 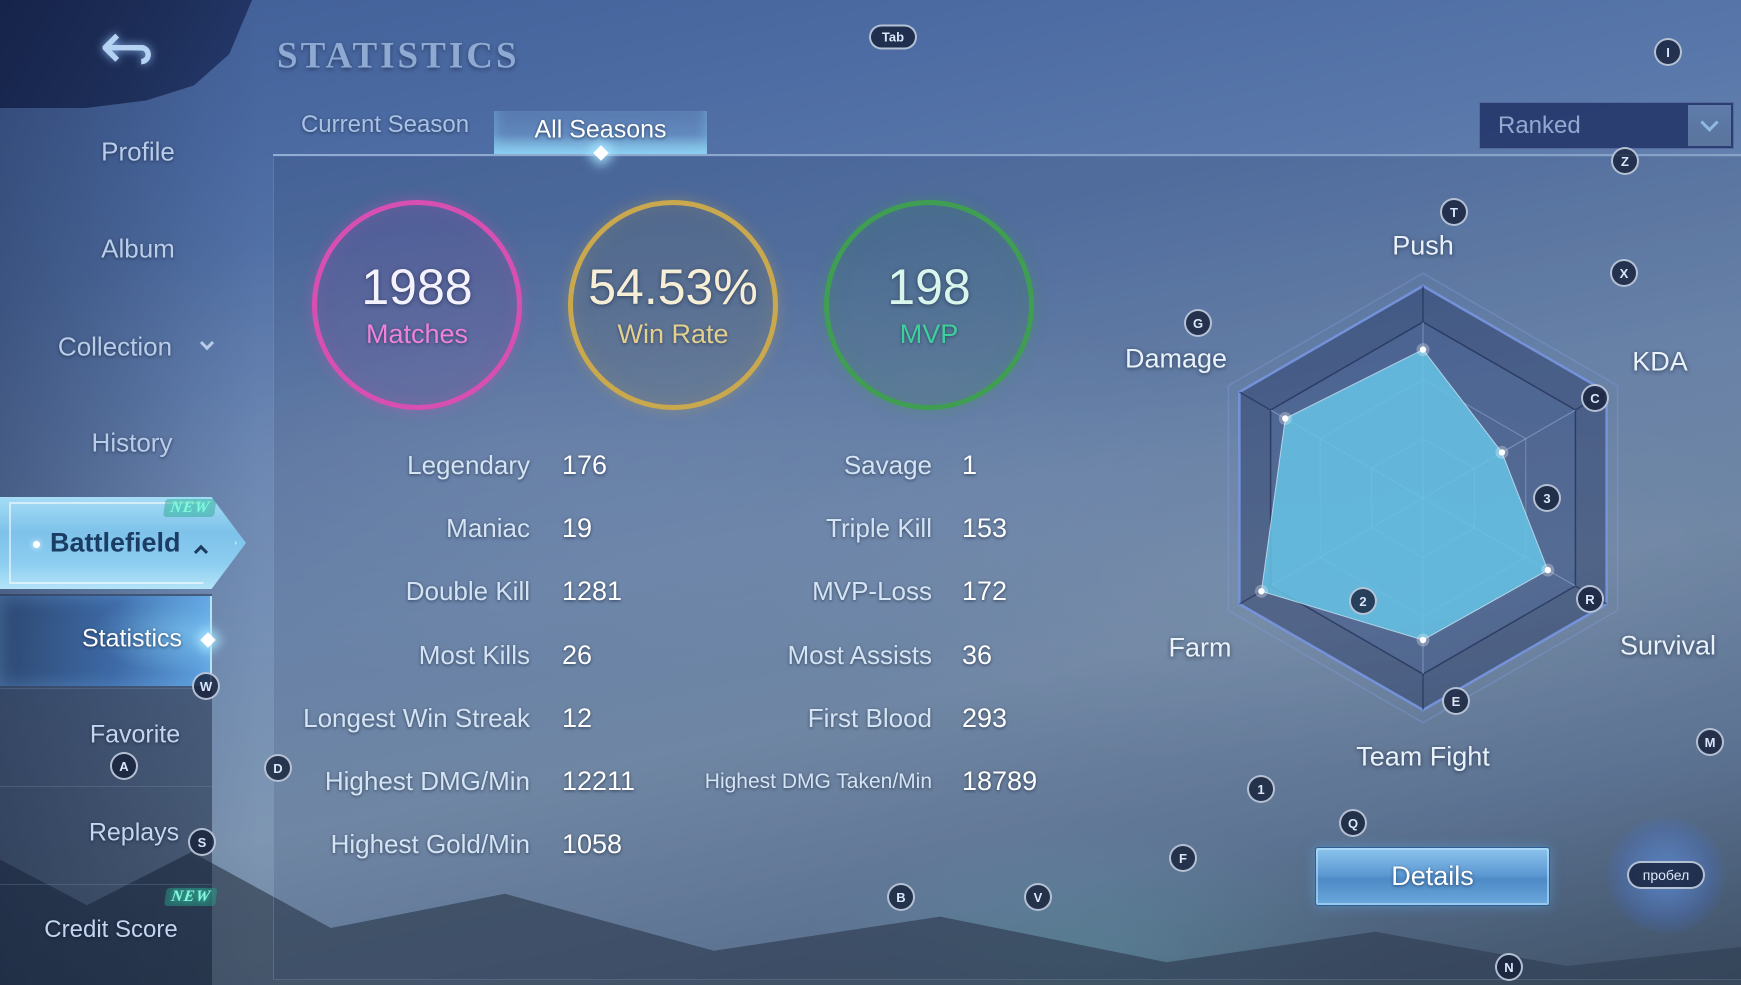 I want to click on sidebar-item-collection: Collection, so click(x=115, y=346).